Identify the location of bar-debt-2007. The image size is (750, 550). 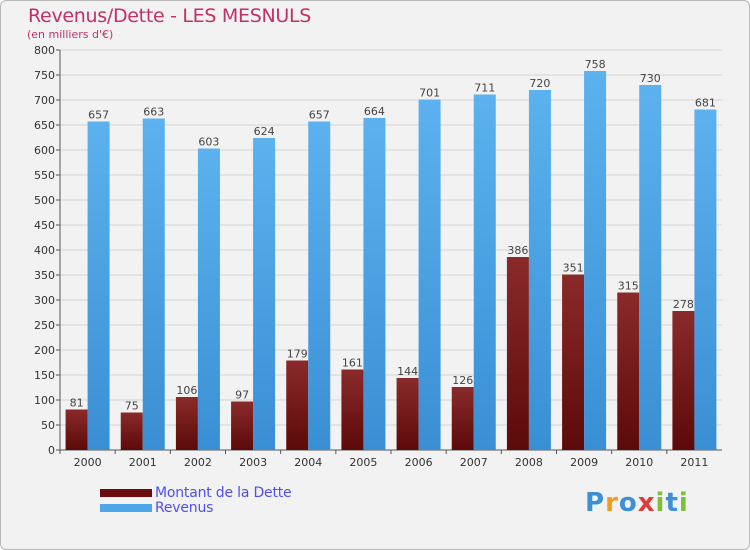
(462, 418).